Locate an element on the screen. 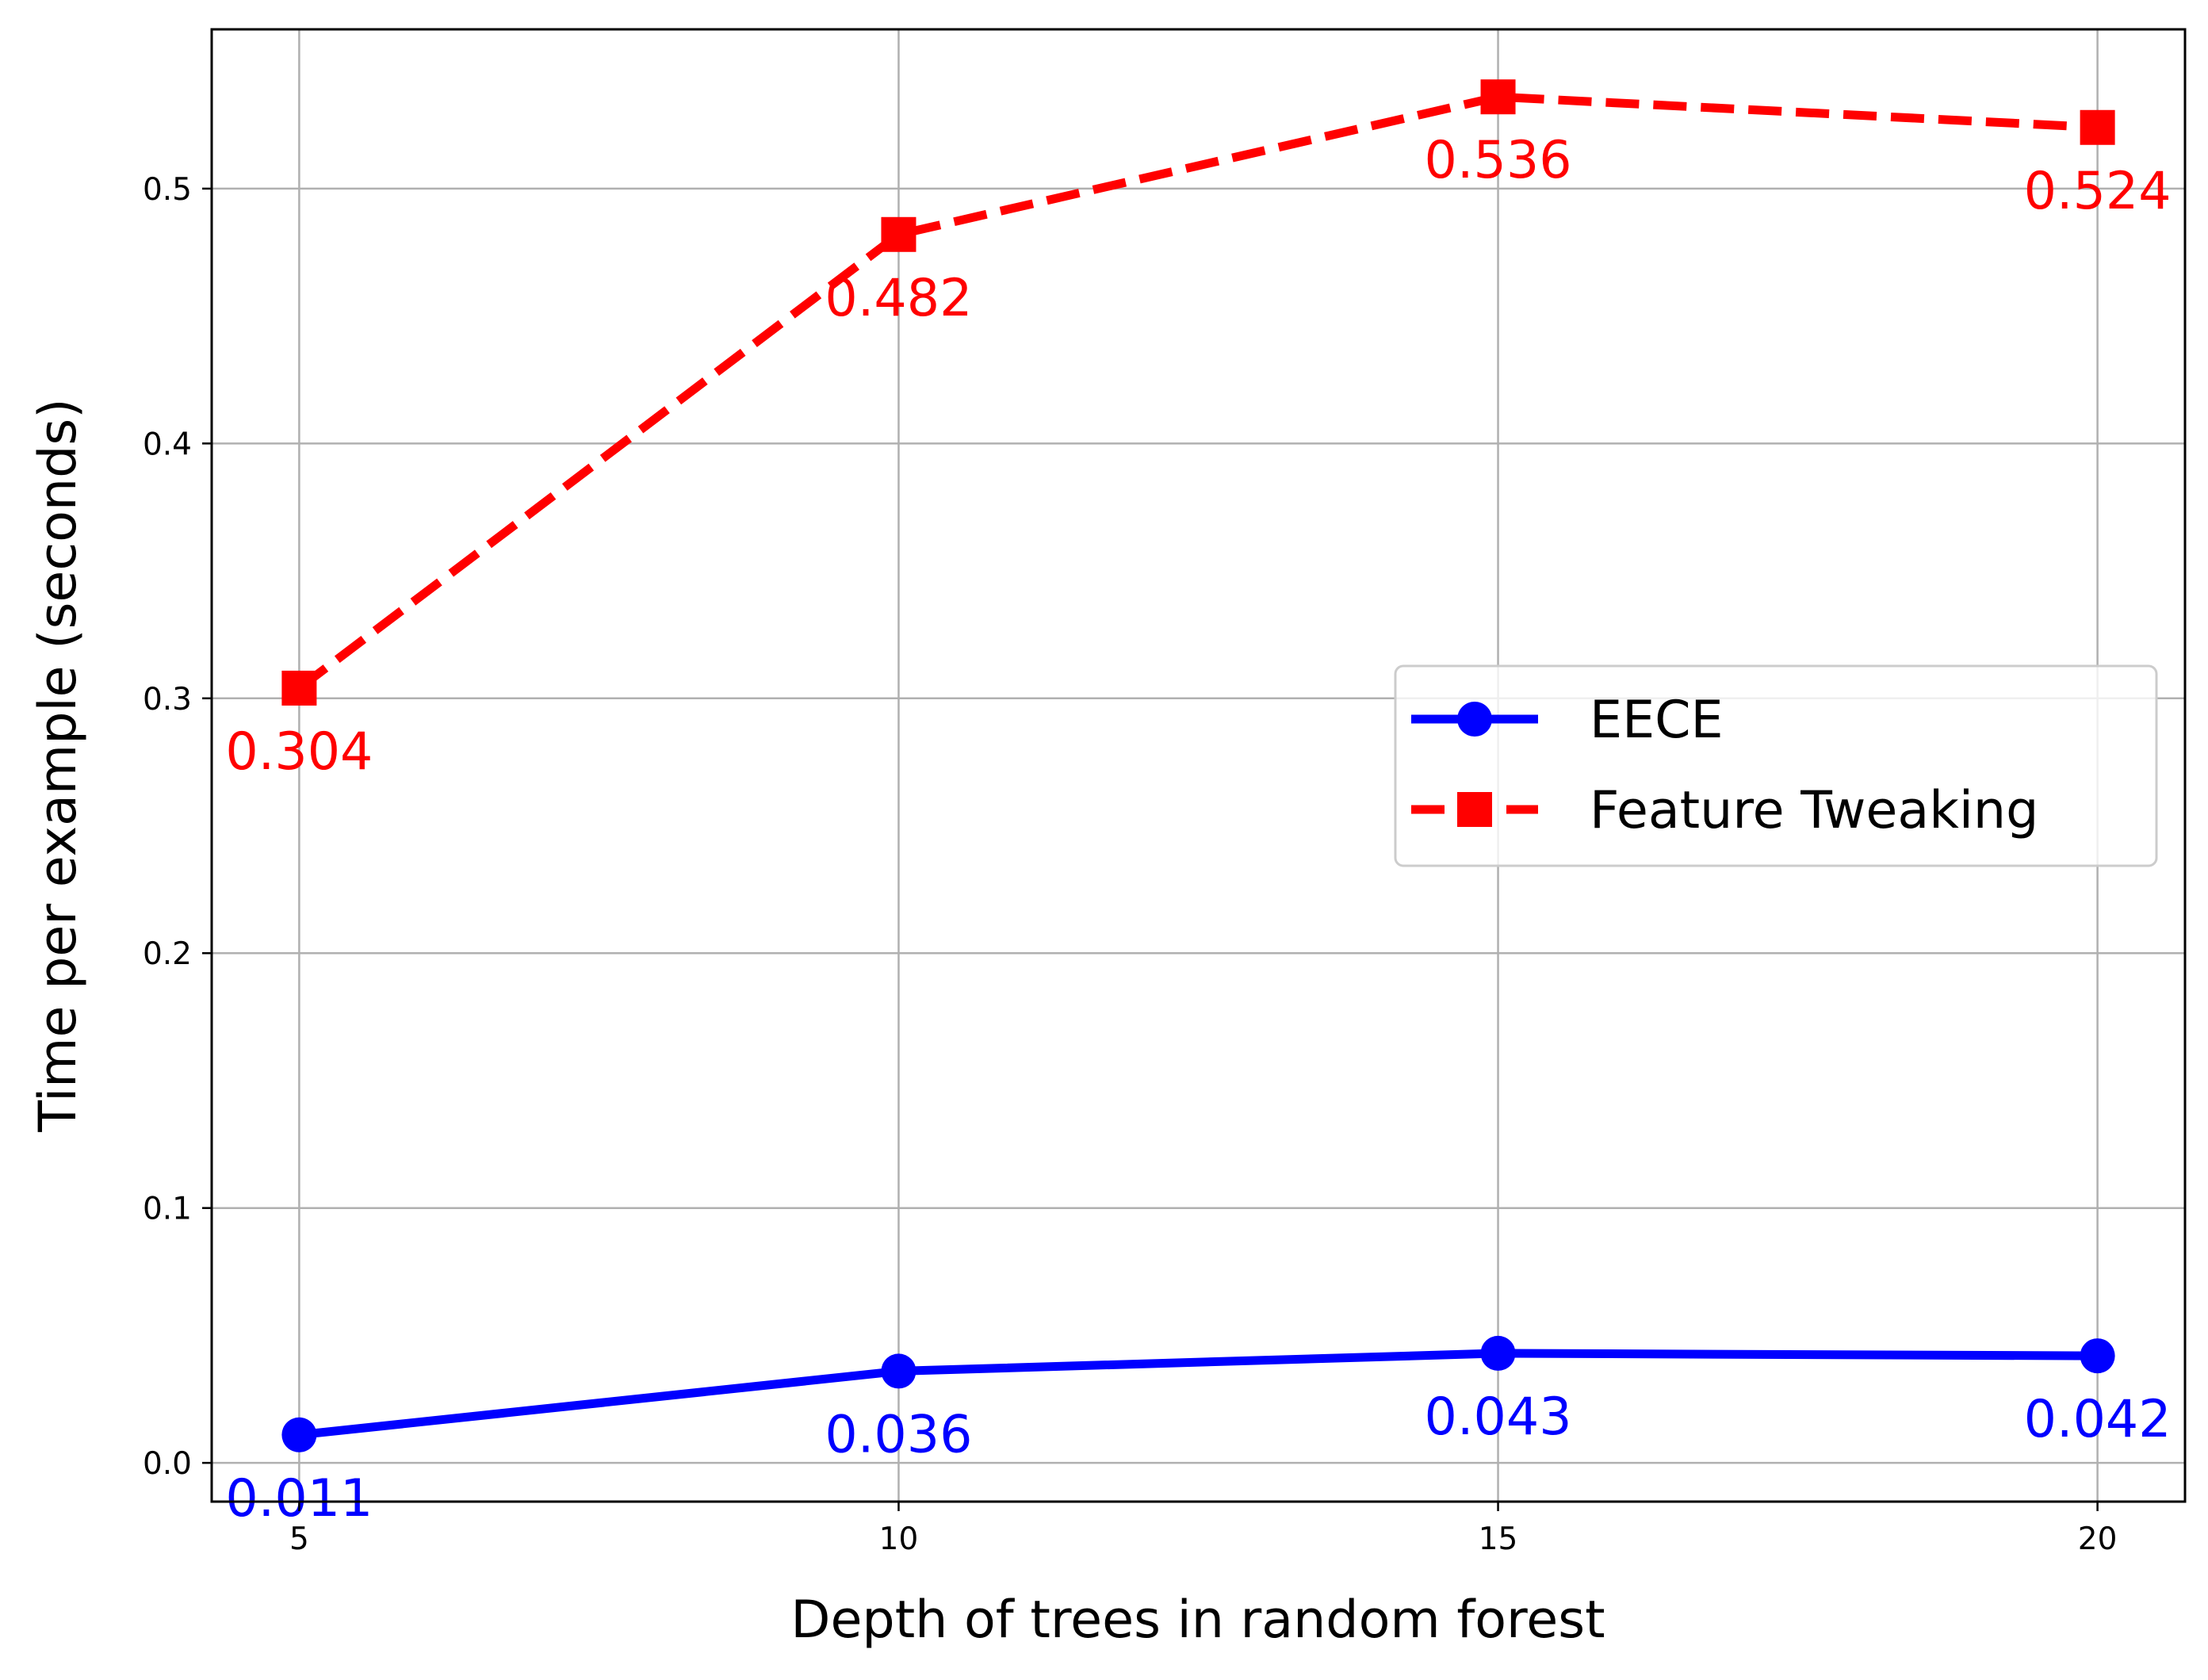  data-label: 0.042 is located at coordinates (2098, 1419).